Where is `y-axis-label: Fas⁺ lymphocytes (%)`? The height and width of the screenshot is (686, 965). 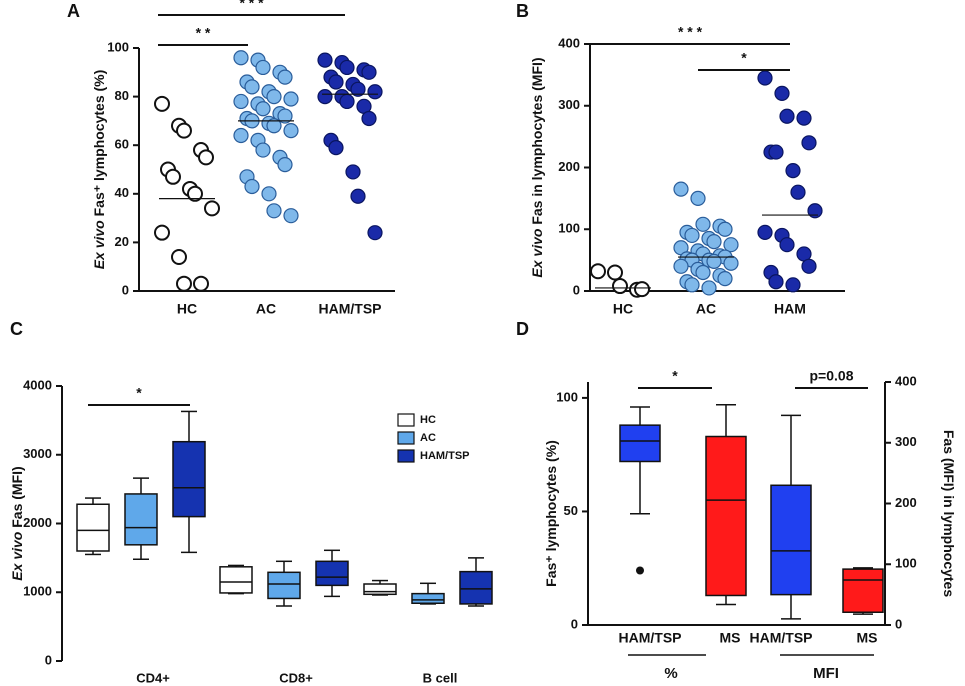 y-axis-label: Fas⁺ lymphocytes (%) is located at coordinates (551, 513).